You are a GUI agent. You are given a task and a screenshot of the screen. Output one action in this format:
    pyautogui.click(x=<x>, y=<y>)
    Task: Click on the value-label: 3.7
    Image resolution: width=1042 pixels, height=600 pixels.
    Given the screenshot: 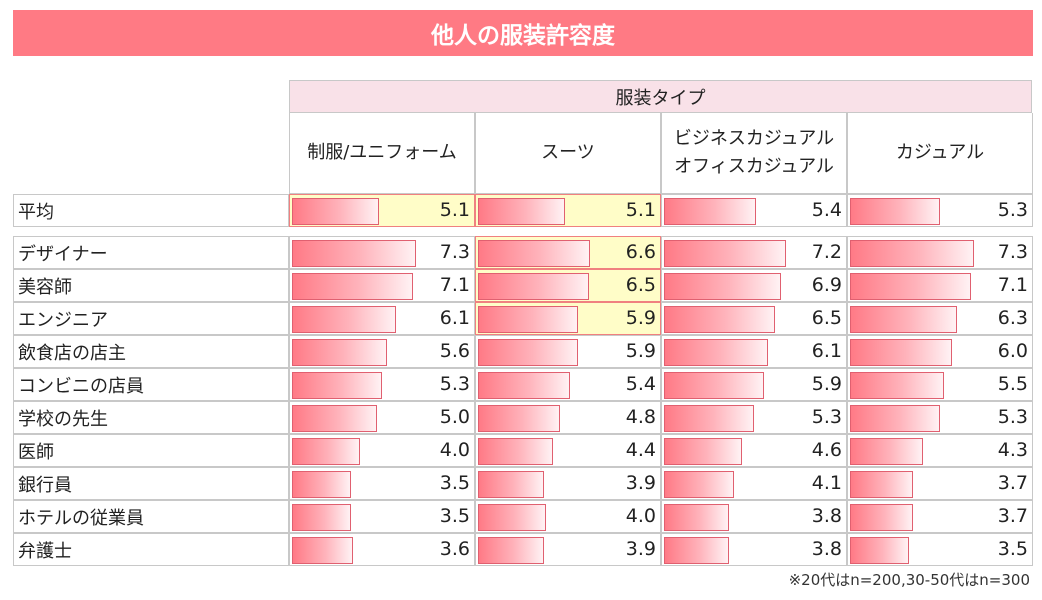 What is the action you would take?
    pyautogui.click(x=1012, y=516)
    